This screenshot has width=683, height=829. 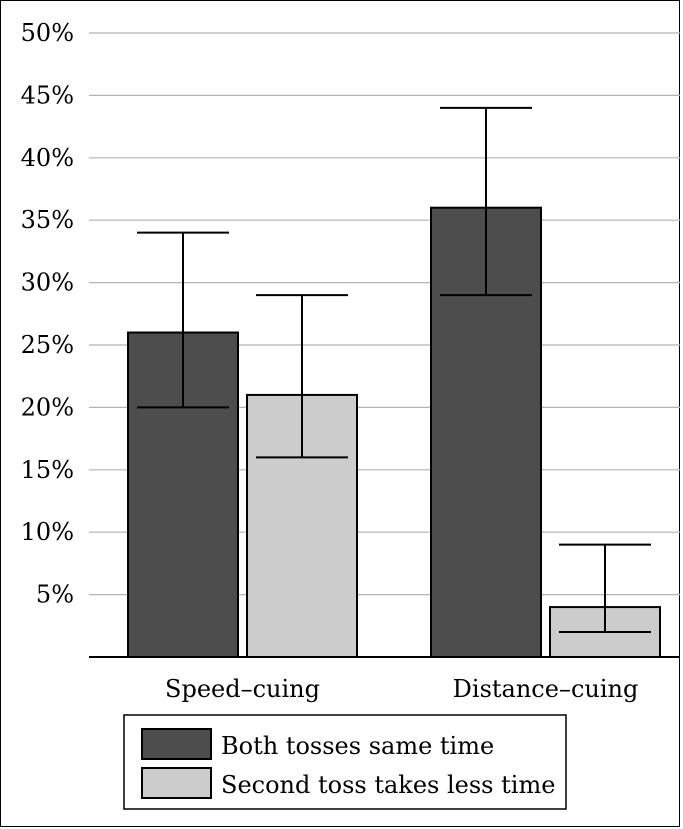 What do you see at coordinates (47, 95) in the screenshot?
I see `y-tick-label-45: 45%` at bounding box center [47, 95].